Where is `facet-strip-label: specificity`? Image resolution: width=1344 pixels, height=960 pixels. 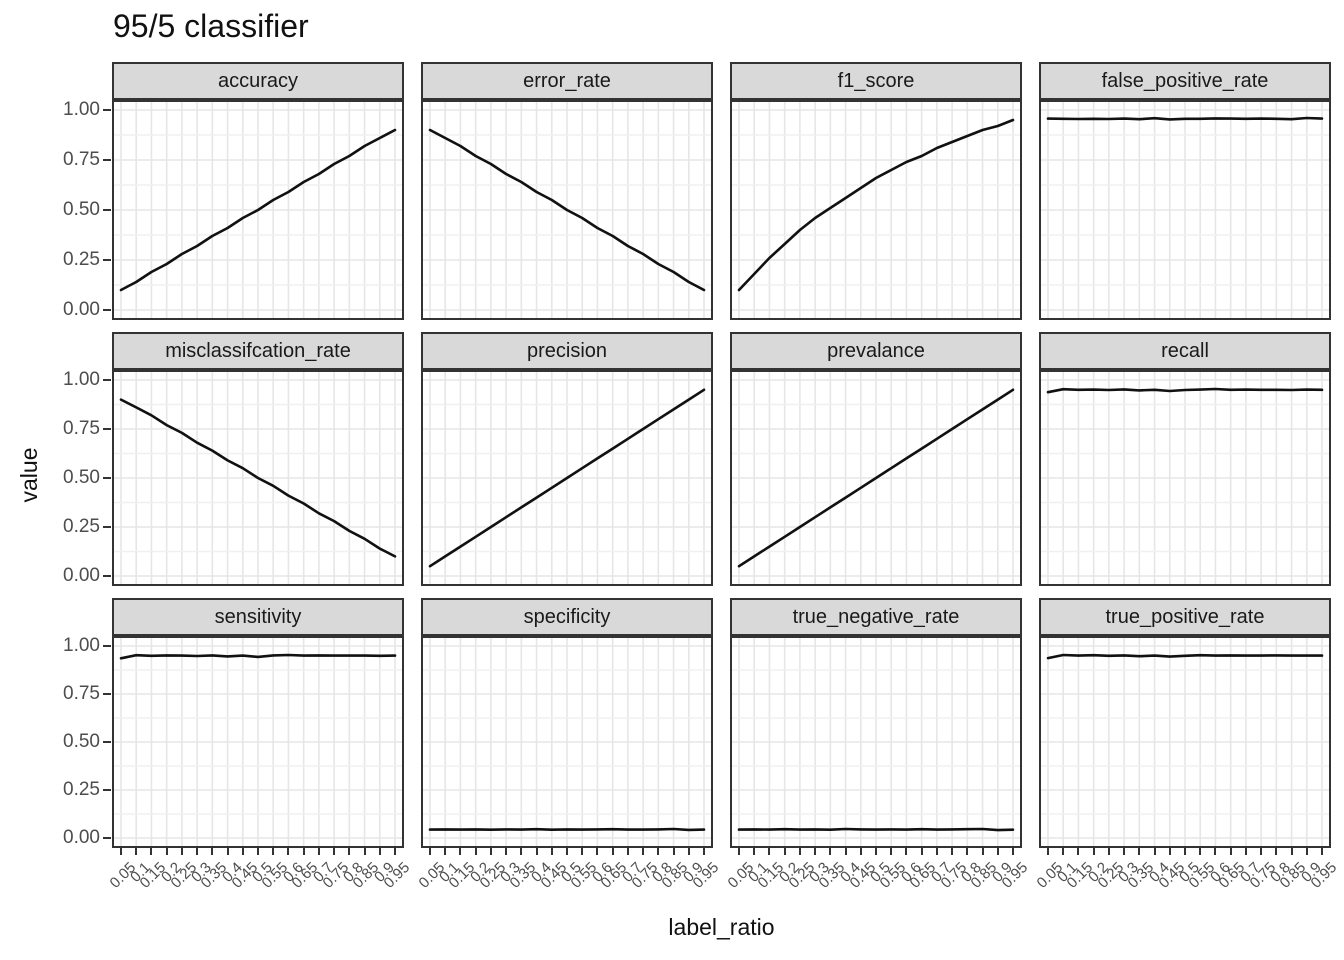
facet-strip-label: specificity is located at coordinates (567, 616).